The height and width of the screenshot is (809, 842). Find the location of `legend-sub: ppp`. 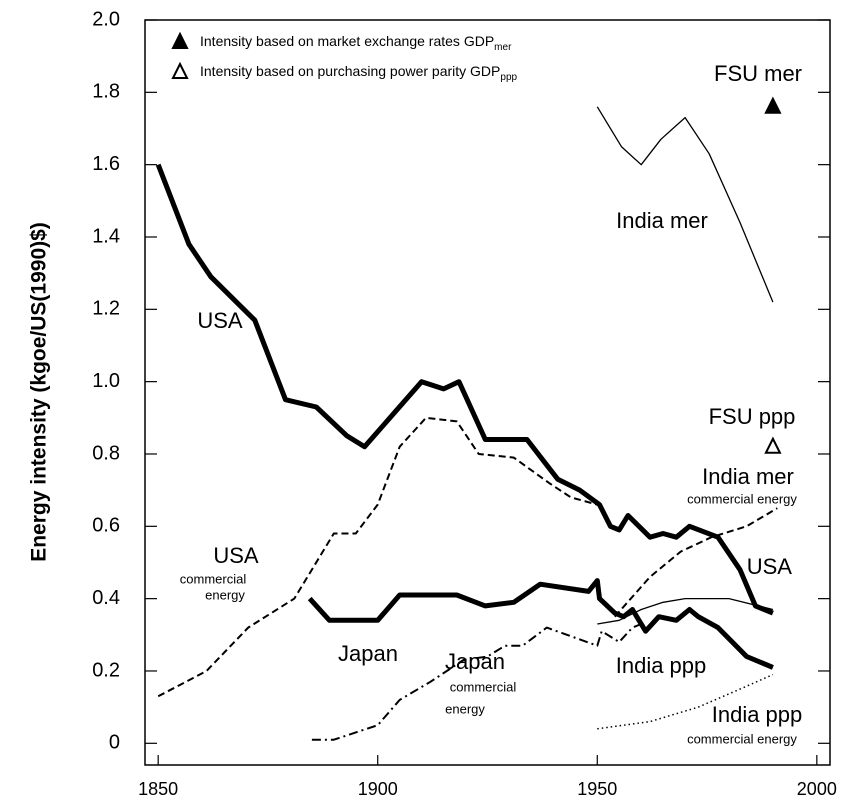

legend-sub: ppp is located at coordinates (508, 77).